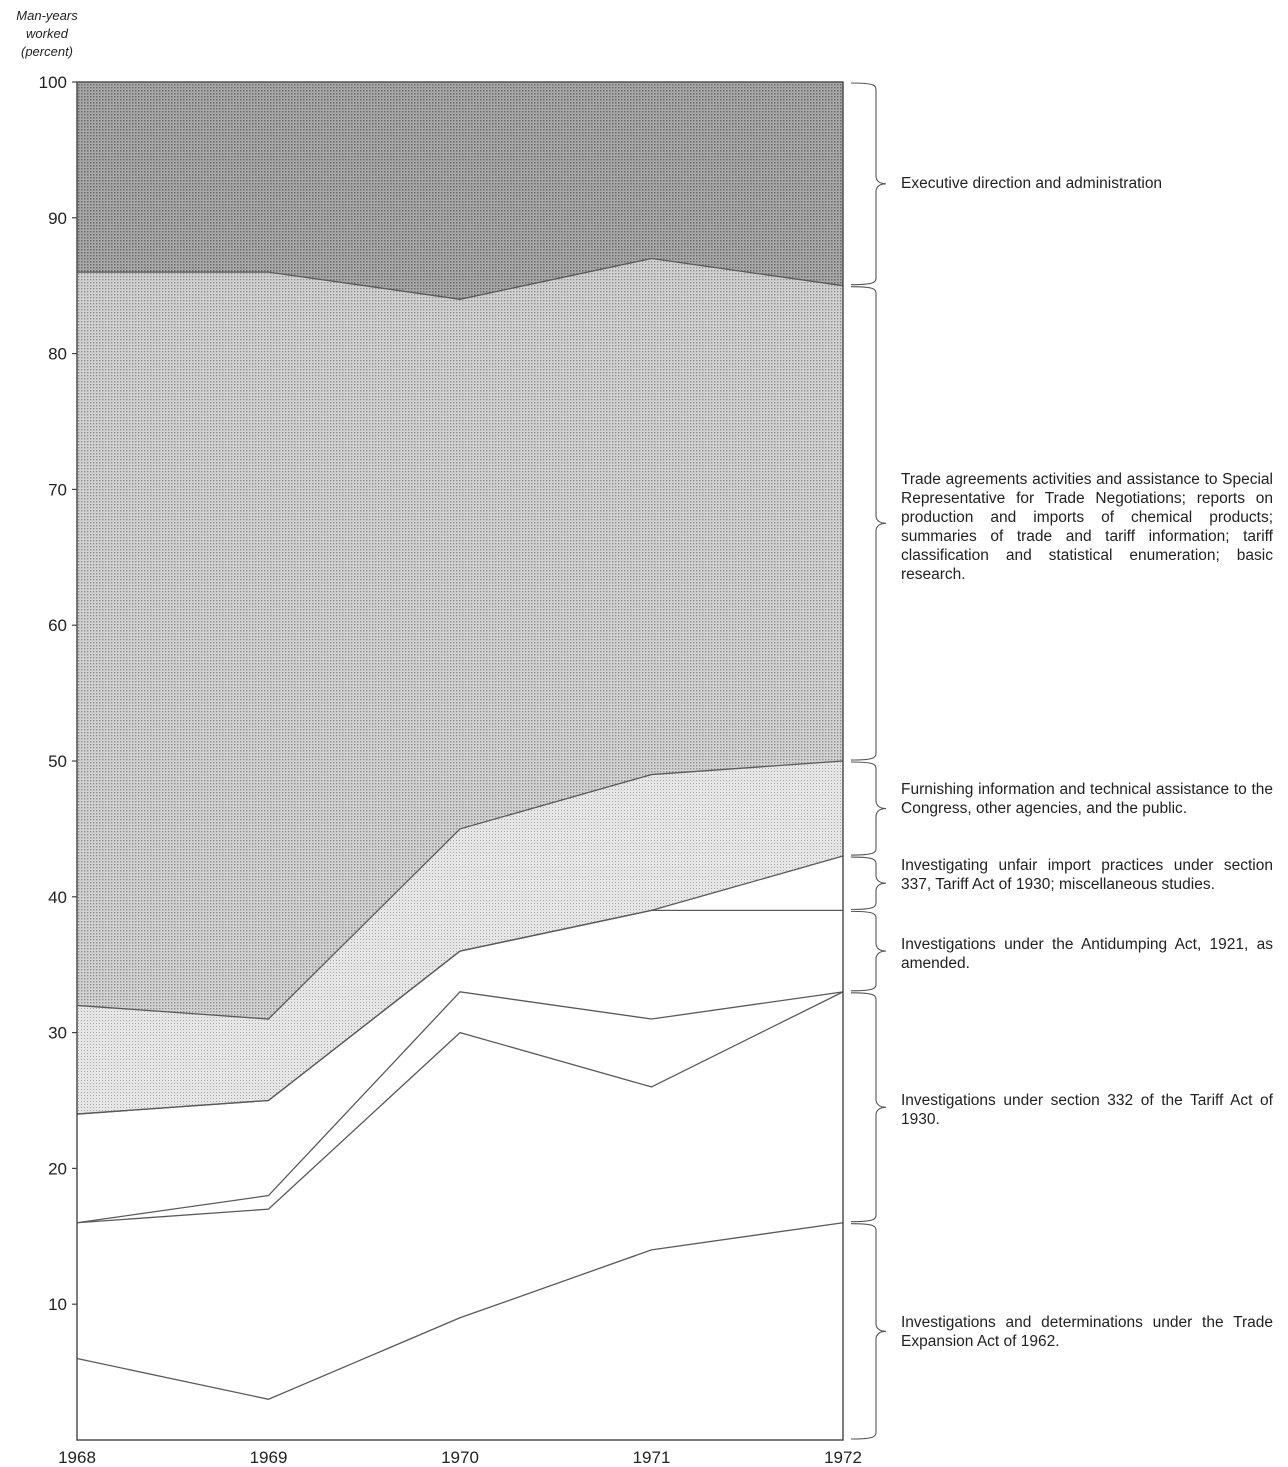  What do you see at coordinates (57, 489) in the screenshot?
I see `y-tick-label-70: 70` at bounding box center [57, 489].